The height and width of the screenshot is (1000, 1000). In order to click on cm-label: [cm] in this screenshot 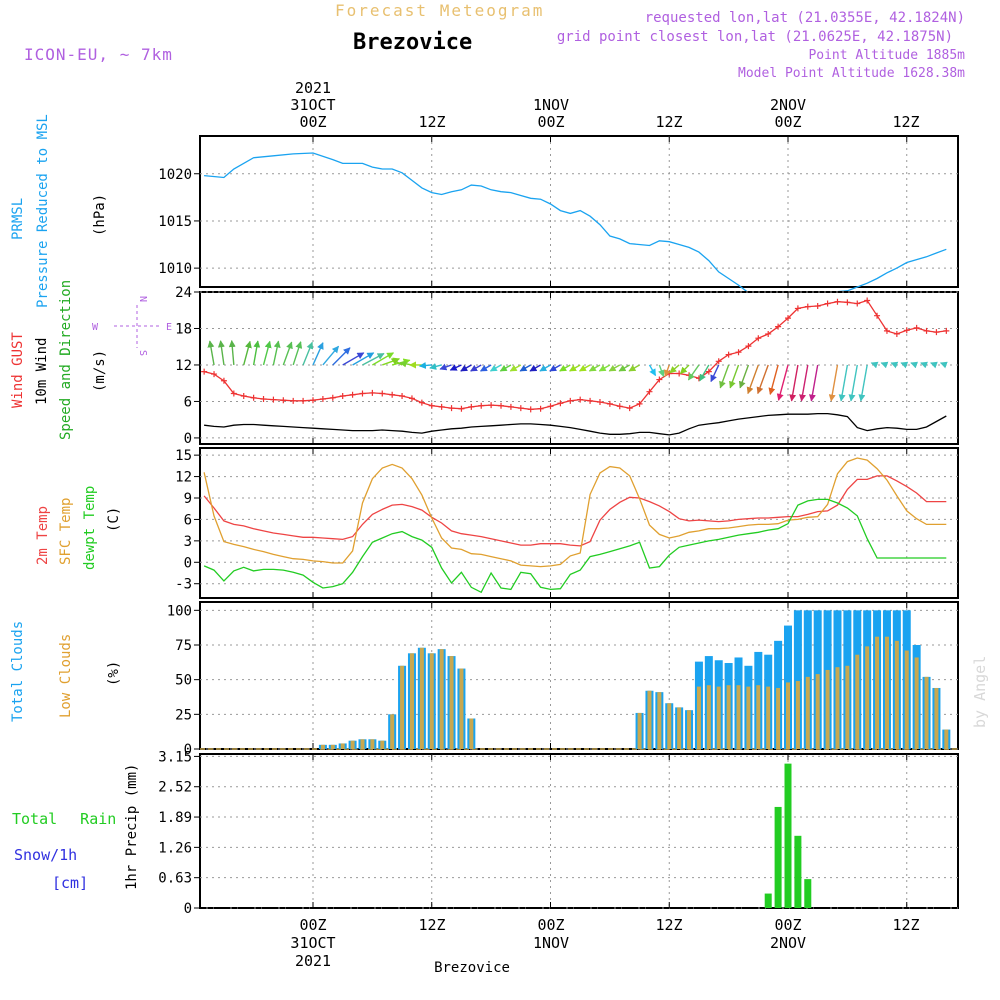, I will do `click(70, 883)`.